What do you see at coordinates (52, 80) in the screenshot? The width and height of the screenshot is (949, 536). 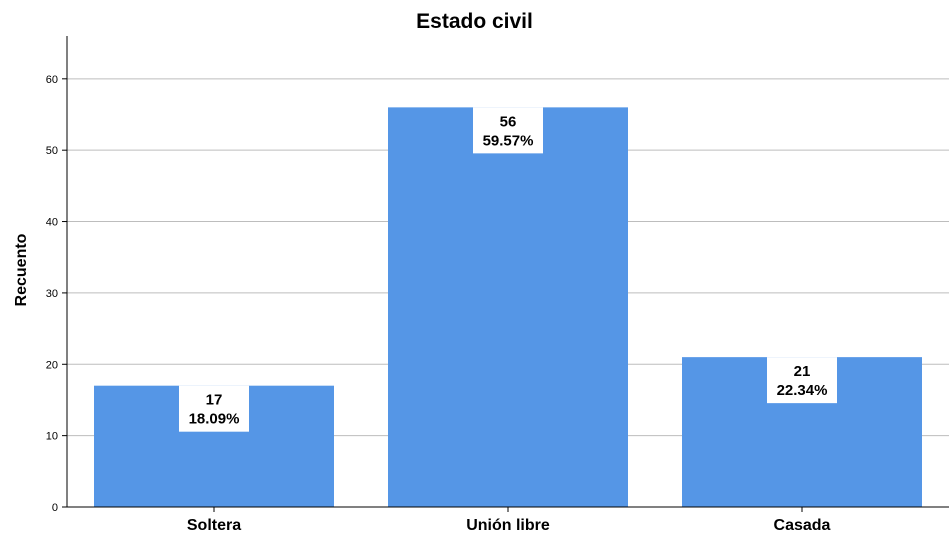 I see `y-tick-label: 60` at bounding box center [52, 80].